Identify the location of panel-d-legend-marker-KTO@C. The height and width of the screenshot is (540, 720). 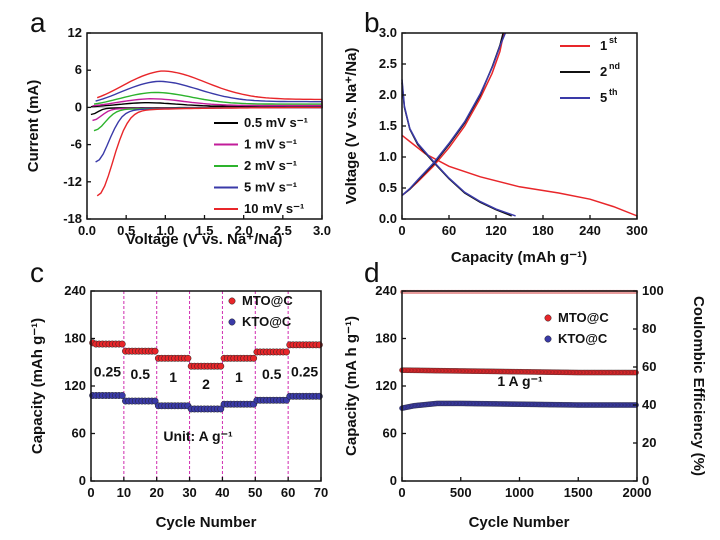
(548, 339).